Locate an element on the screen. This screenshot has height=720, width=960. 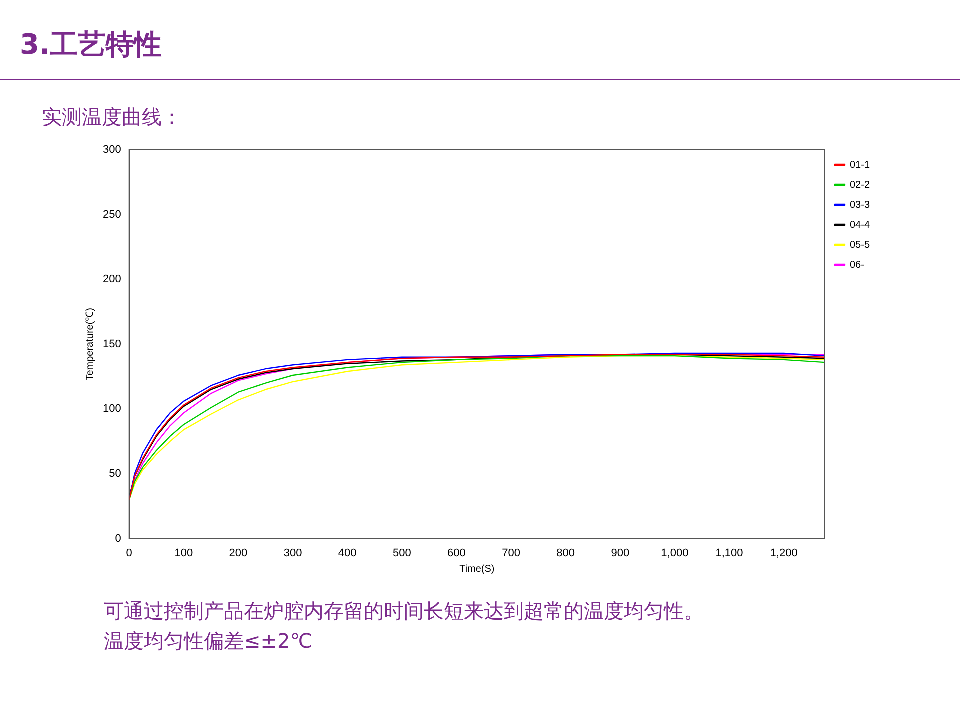
chart-title: 3.工艺特性 is located at coordinates (91, 45).